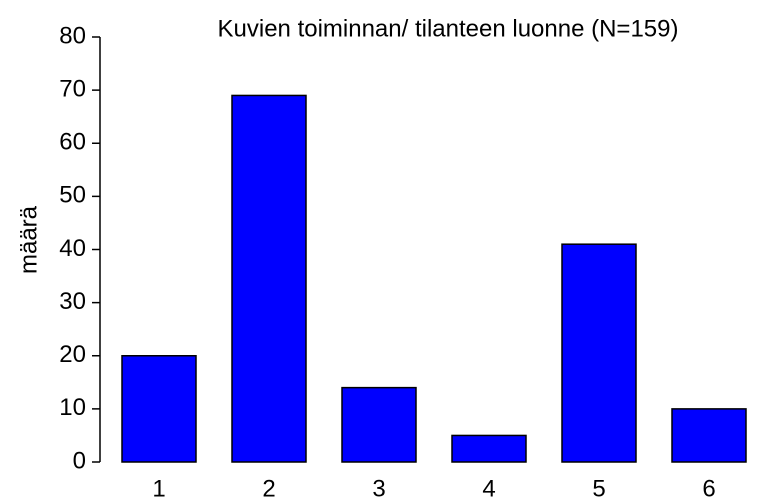 This screenshot has width=761, height=504. What do you see at coordinates (488, 488) in the screenshot?
I see `x-tick-label: 4` at bounding box center [488, 488].